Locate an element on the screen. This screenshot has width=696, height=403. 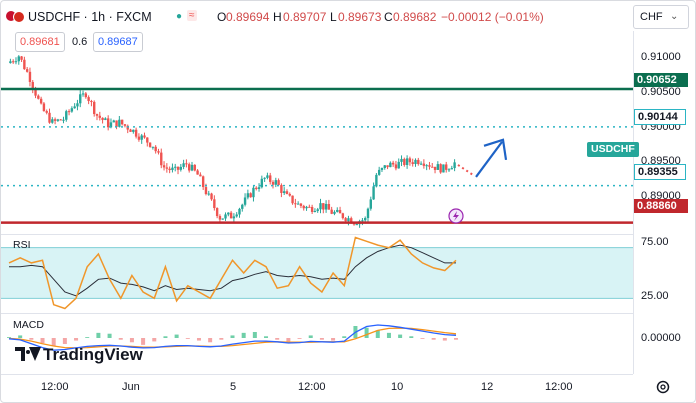
pane-divider-macd is located at coordinates (317, 313).